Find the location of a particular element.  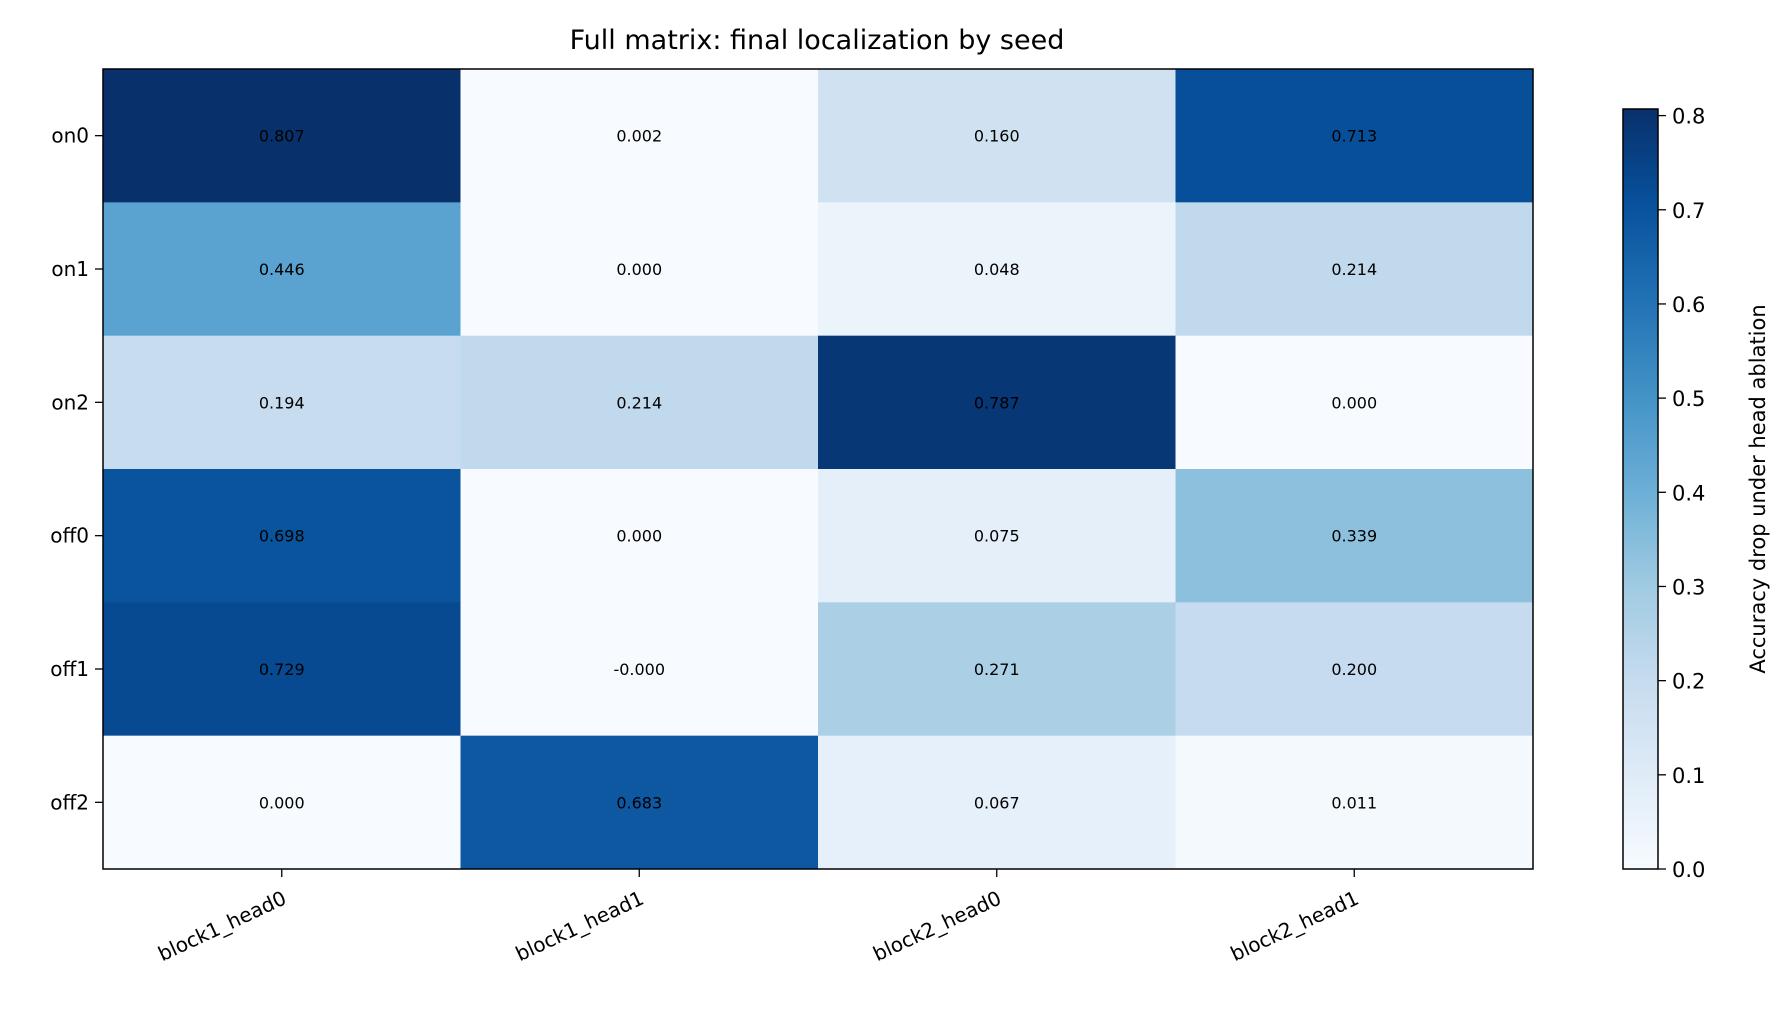

y-tick-label: on1 is located at coordinates (70, 269).